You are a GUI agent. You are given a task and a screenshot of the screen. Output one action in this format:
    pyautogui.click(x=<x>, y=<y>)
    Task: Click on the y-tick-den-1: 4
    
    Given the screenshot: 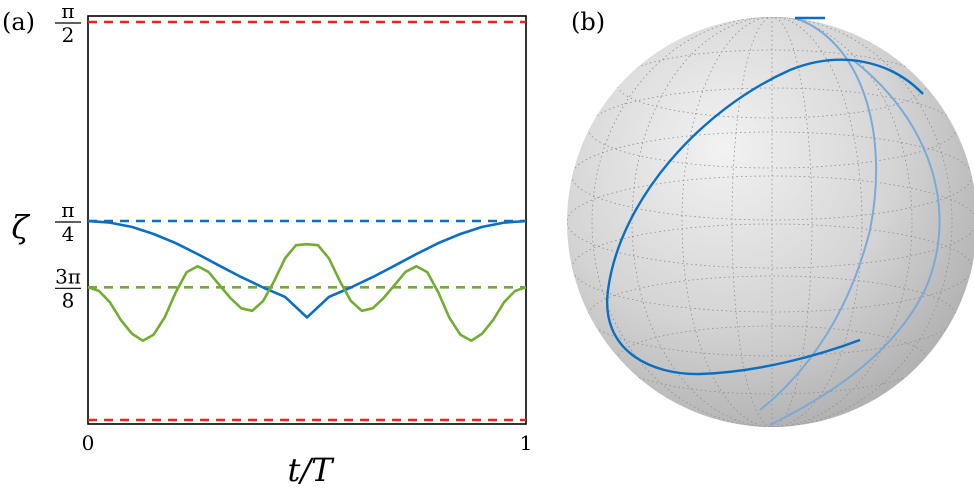 What is the action you would take?
    pyautogui.click(x=68, y=234)
    